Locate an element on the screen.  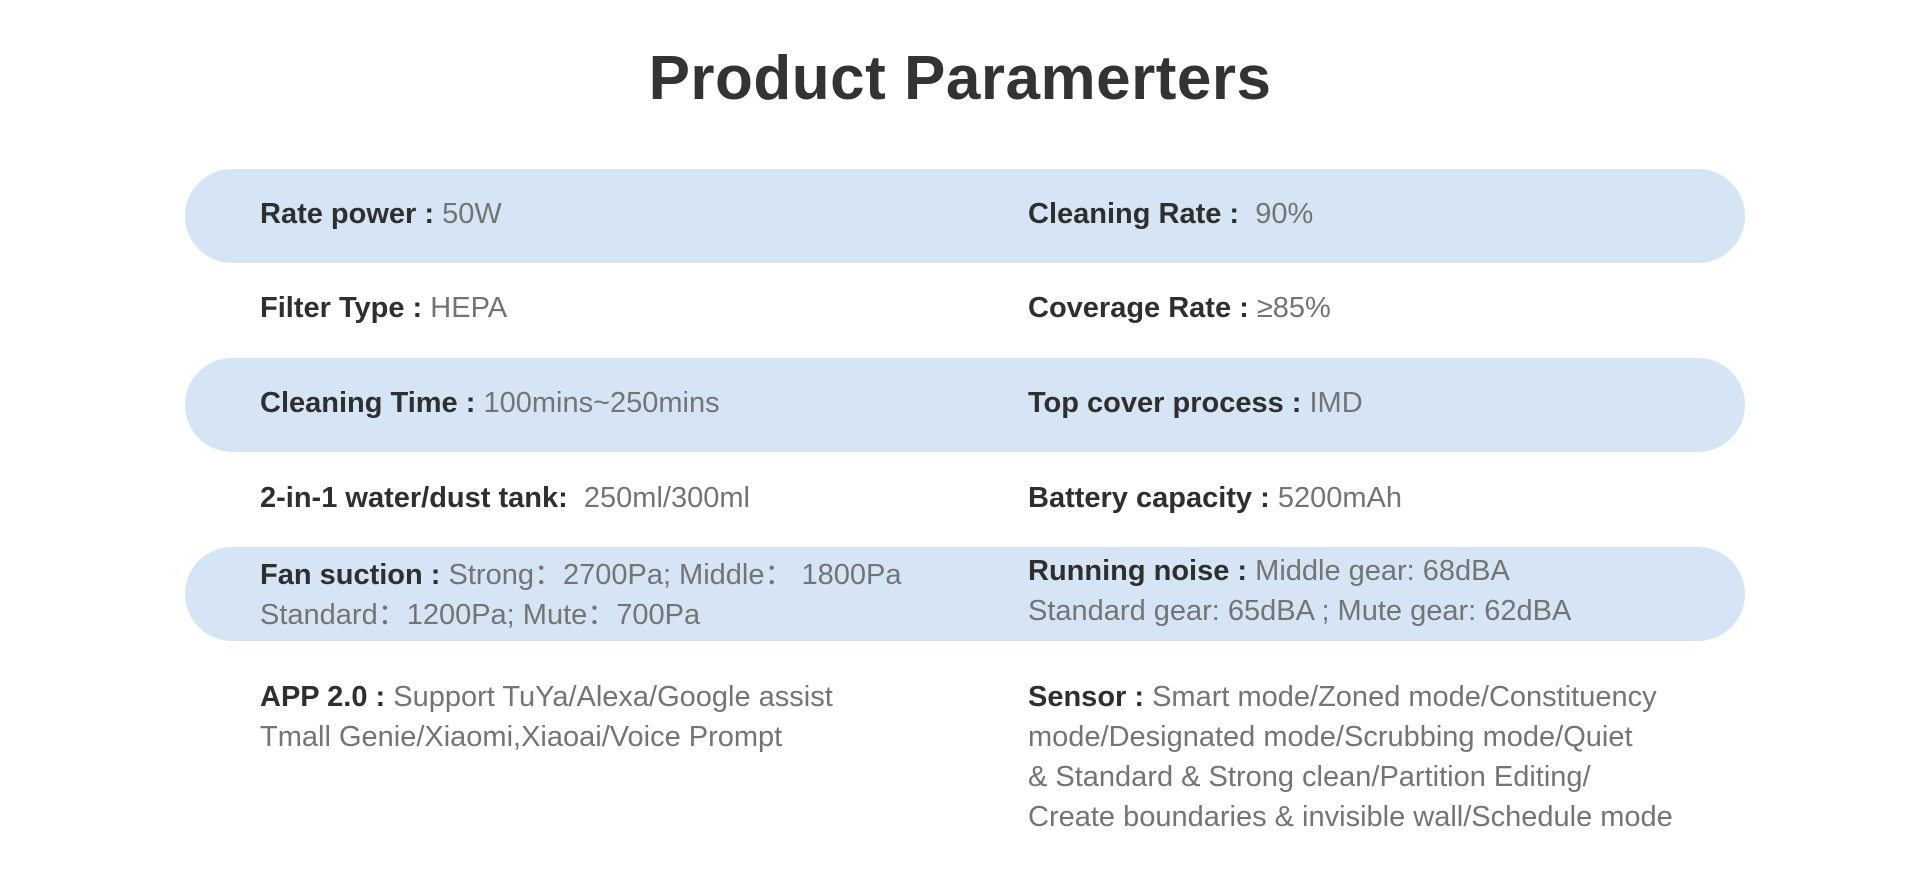
param-value-line: Support TuYa/Alexa/Google assist is located at coordinates (613, 697).